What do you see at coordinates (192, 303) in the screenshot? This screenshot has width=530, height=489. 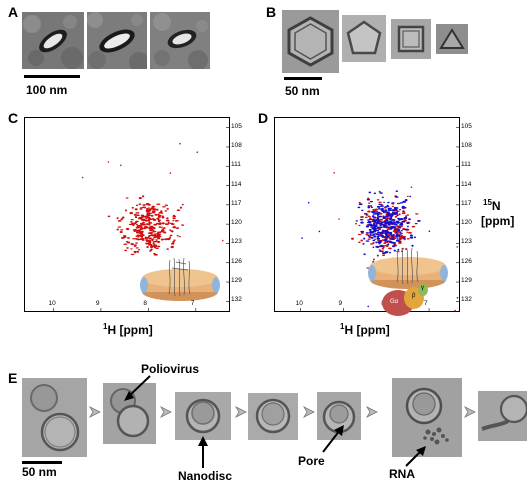 I see `x-tick-label: 7` at bounding box center [192, 303].